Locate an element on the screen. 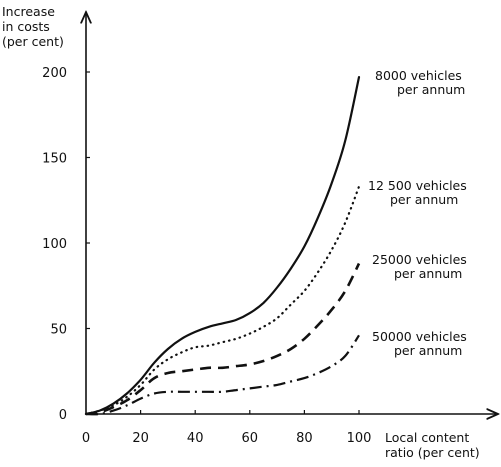 The height and width of the screenshot is (467, 501). series-label-1-line-2: per annum is located at coordinates (431, 89).